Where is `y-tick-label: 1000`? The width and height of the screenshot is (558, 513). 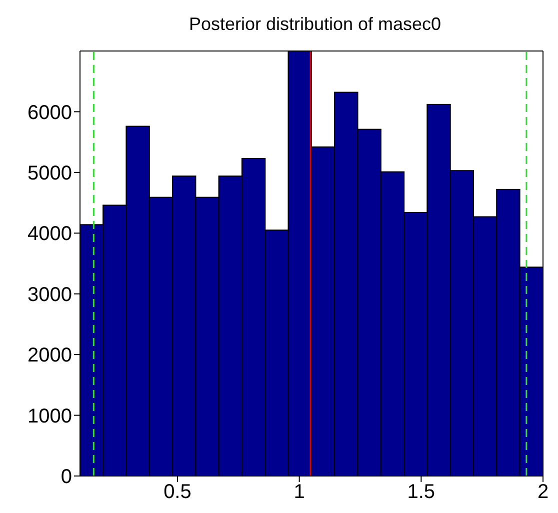 y-tick-label: 1000 is located at coordinates (50, 416).